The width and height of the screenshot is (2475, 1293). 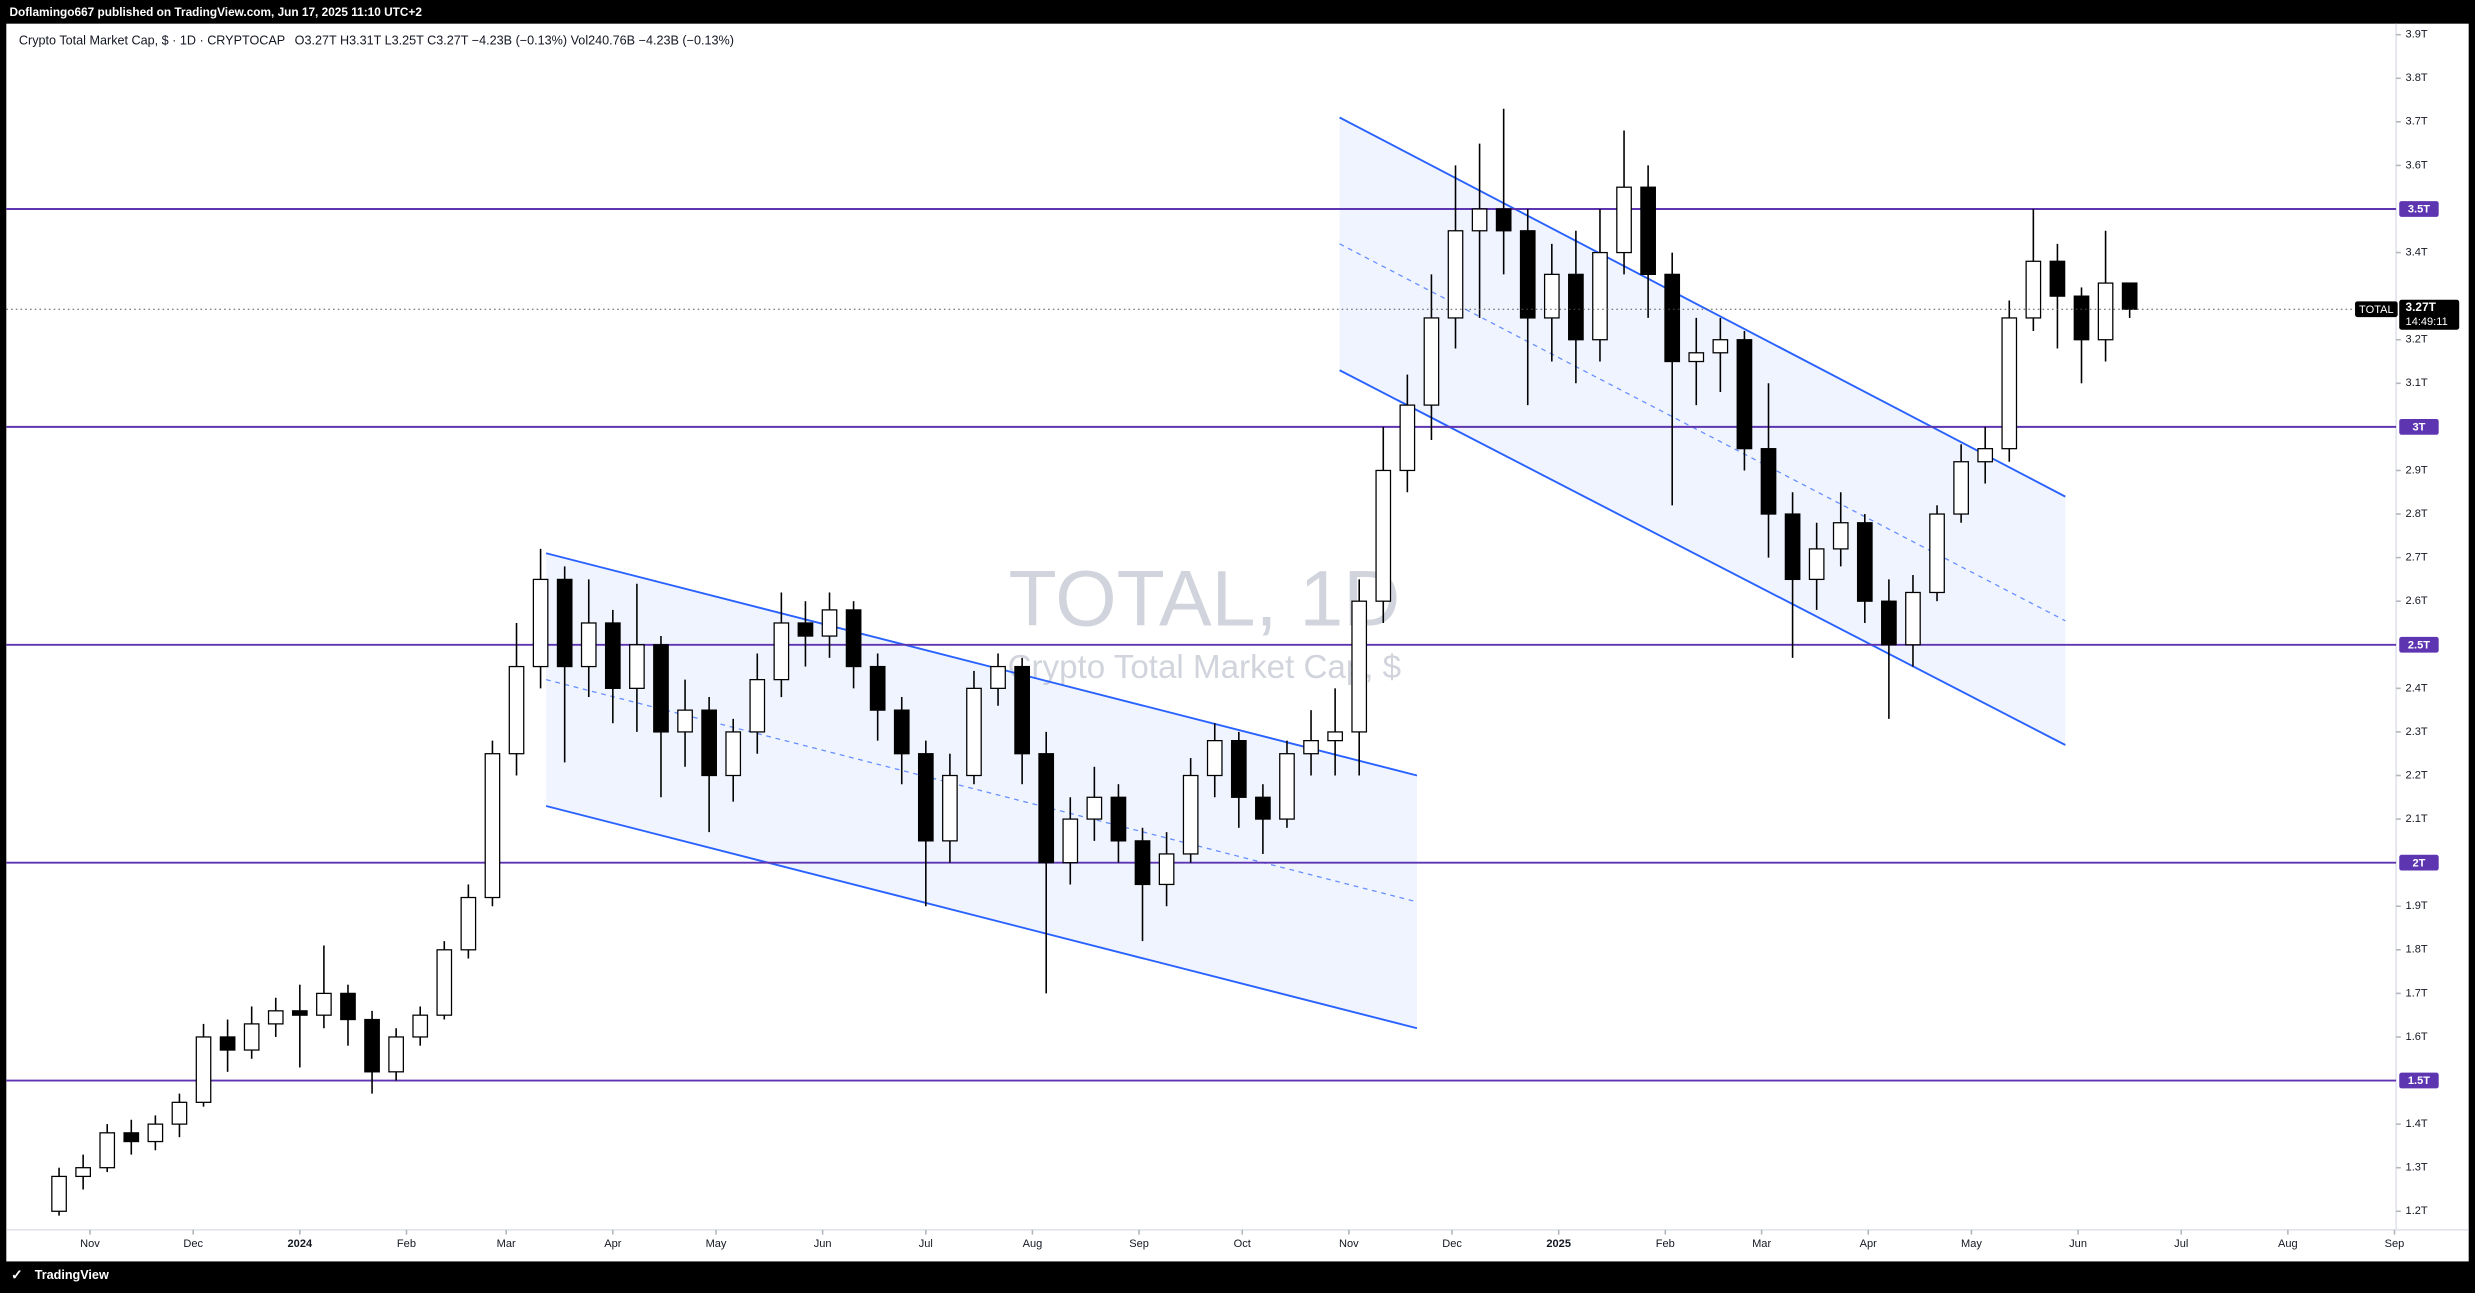 What do you see at coordinates (2417, 732) in the screenshot?
I see `y-tick-label: 2.3T` at bounding box center [2417, 732].